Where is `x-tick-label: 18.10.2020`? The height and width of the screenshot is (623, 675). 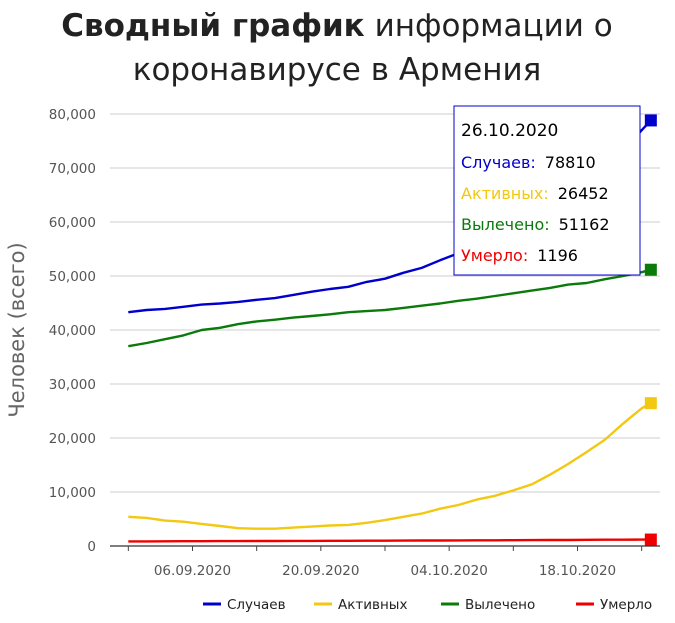
x-tick-label: 18.10.2020 is located at coordinates (577, 571).